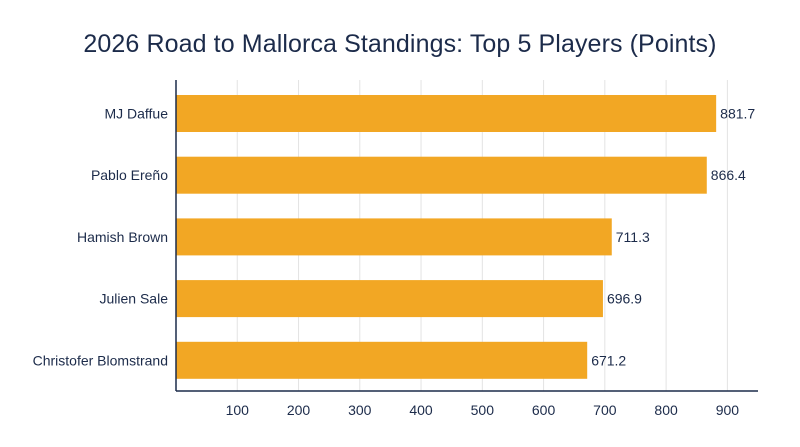 The height and width of the screenshot is (447, 800). I want to click on data-label: 711.3, so click(633, 237).